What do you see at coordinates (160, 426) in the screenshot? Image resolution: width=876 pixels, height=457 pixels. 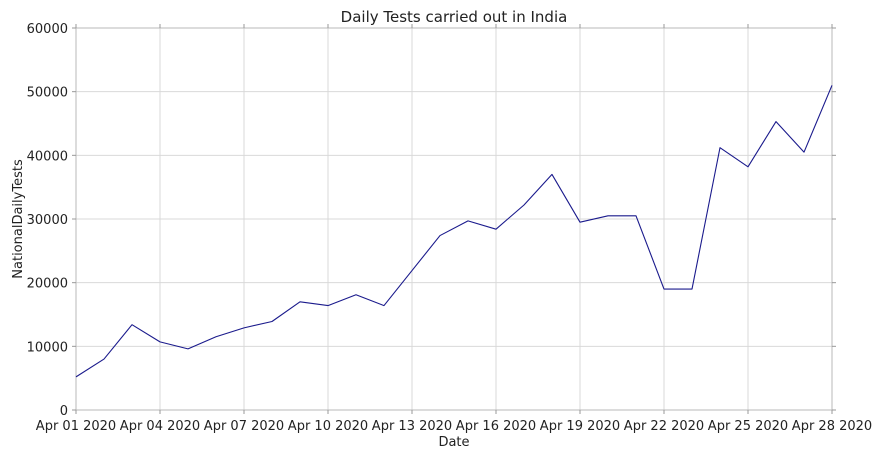 I see `x-tick-label: Apr 04 2020` at bounding box center [160, 426].